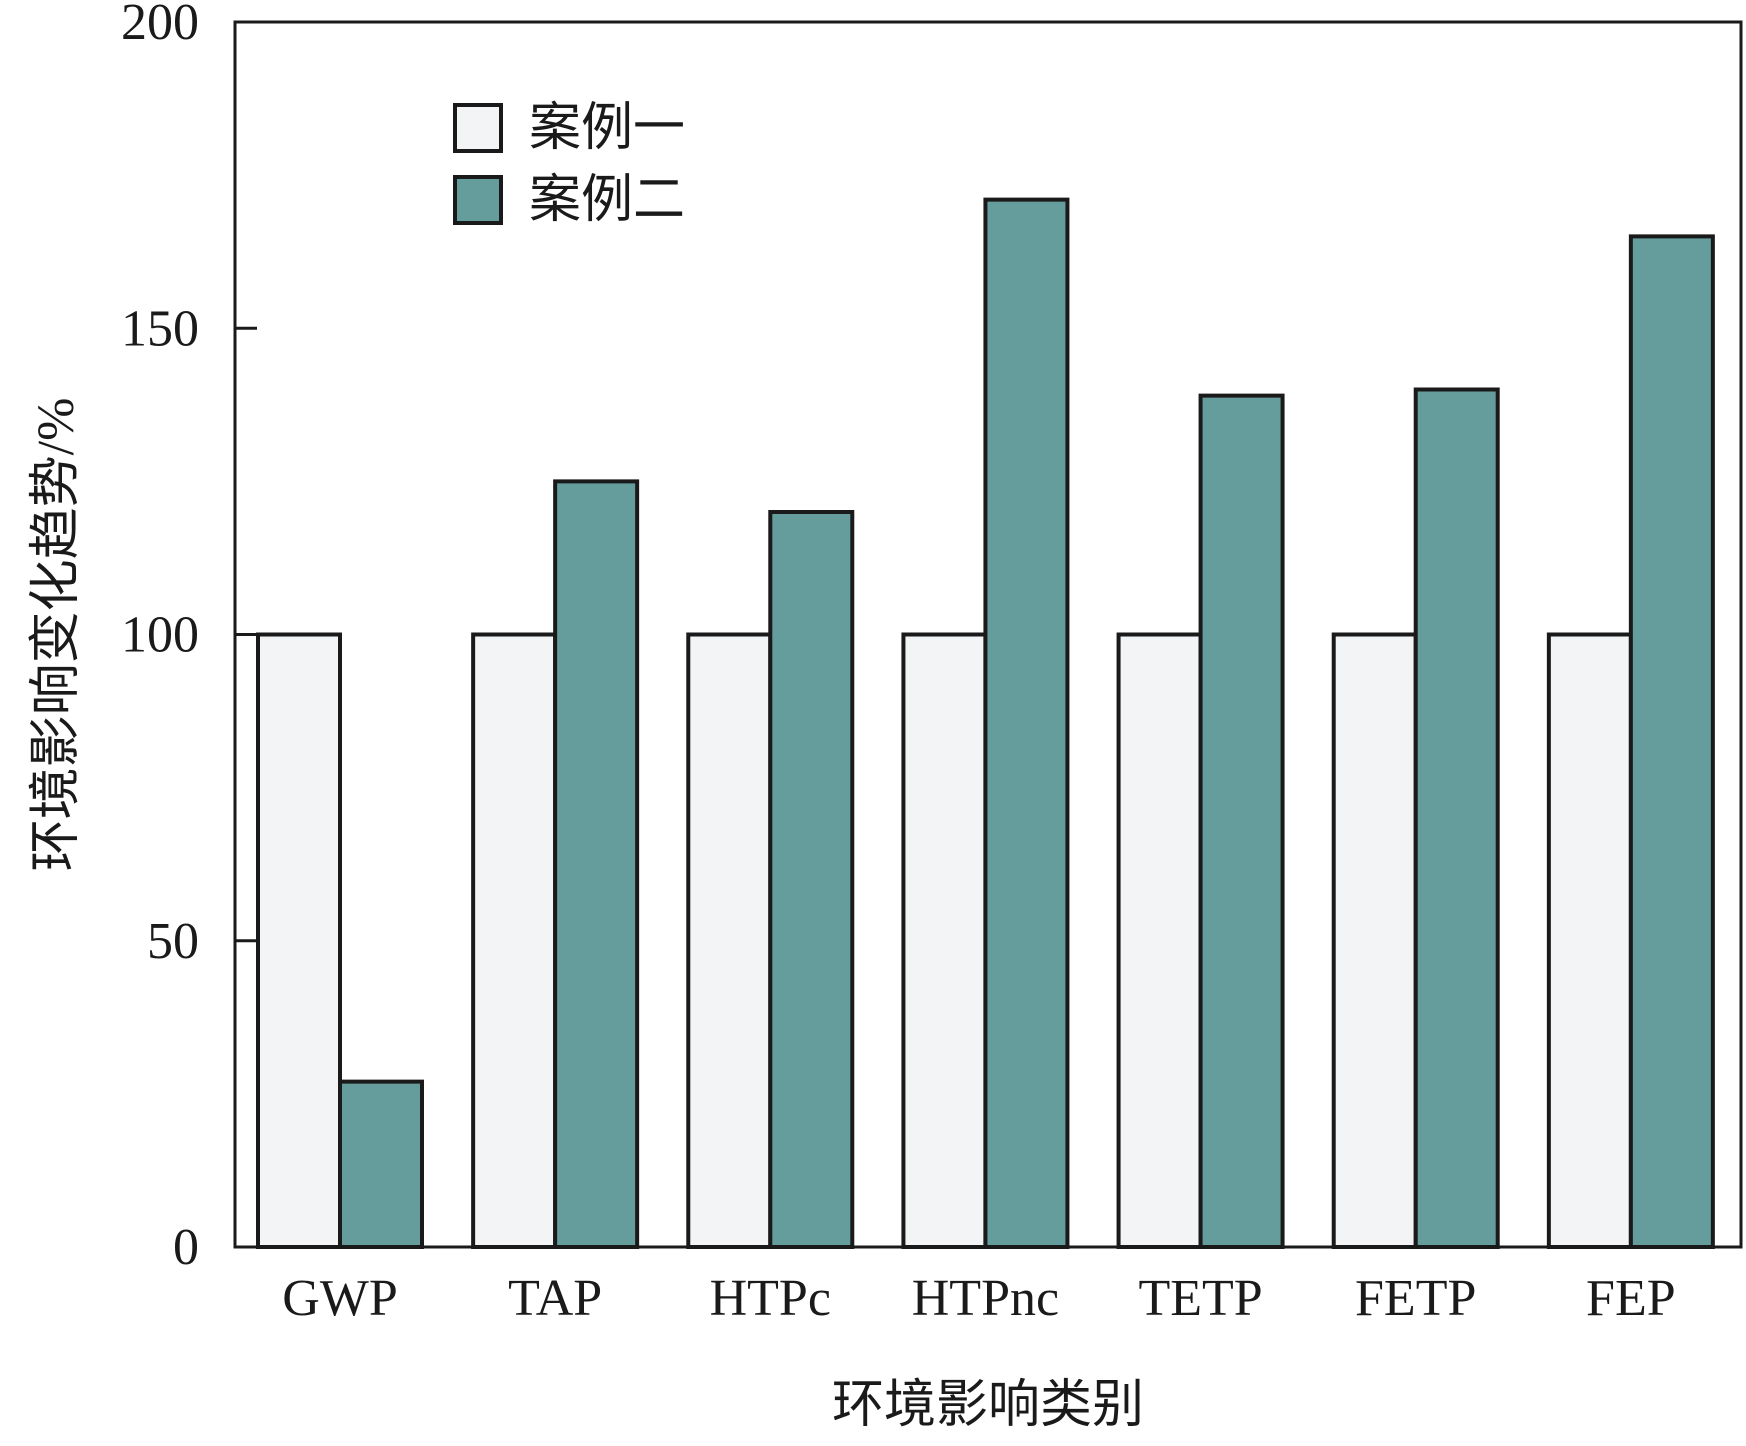  I want to click on bar-1-gwp, so click(299, 940).